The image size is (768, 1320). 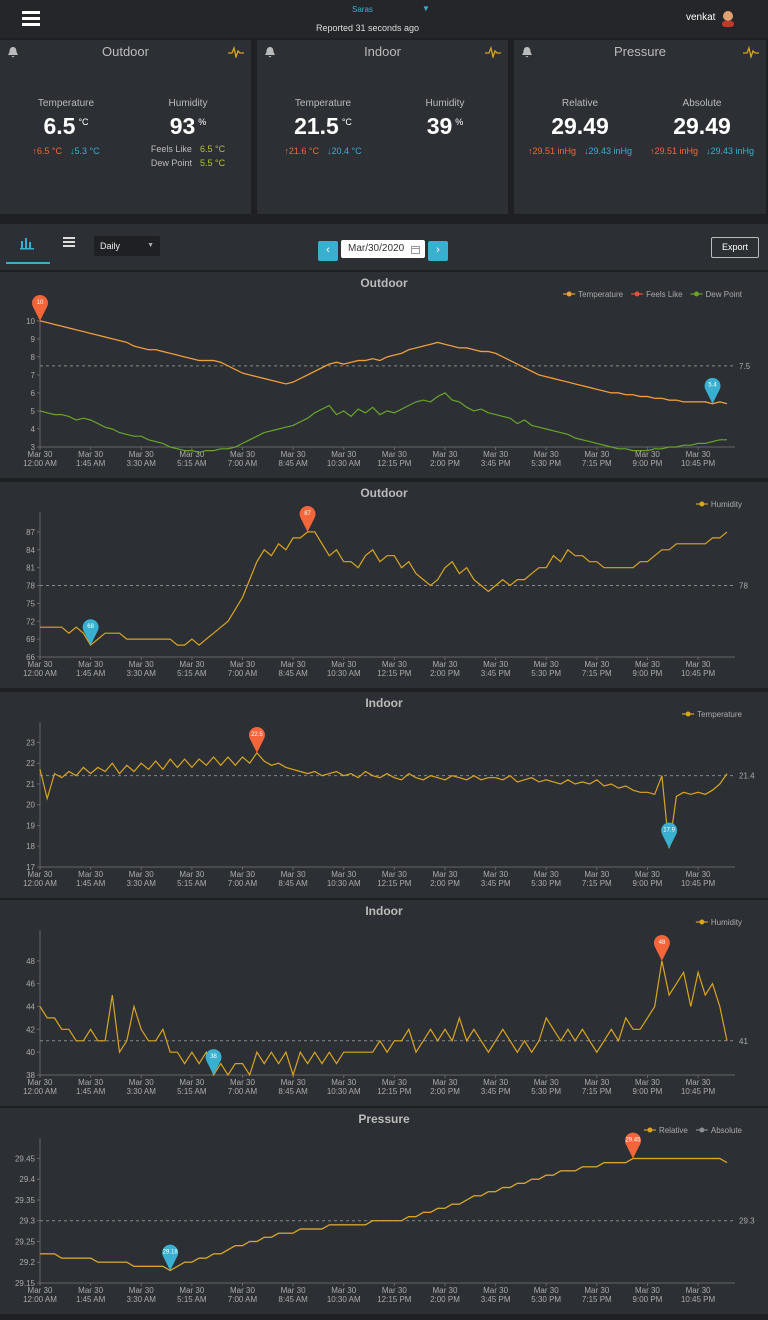 I want to click on y-tick-label: 72, so click(x=30, y=621).